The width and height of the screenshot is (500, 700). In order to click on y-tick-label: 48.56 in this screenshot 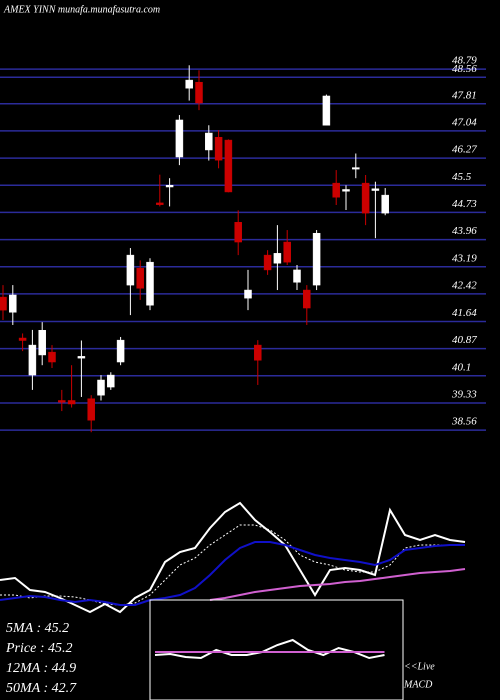, I will do `click(464, 69)`.